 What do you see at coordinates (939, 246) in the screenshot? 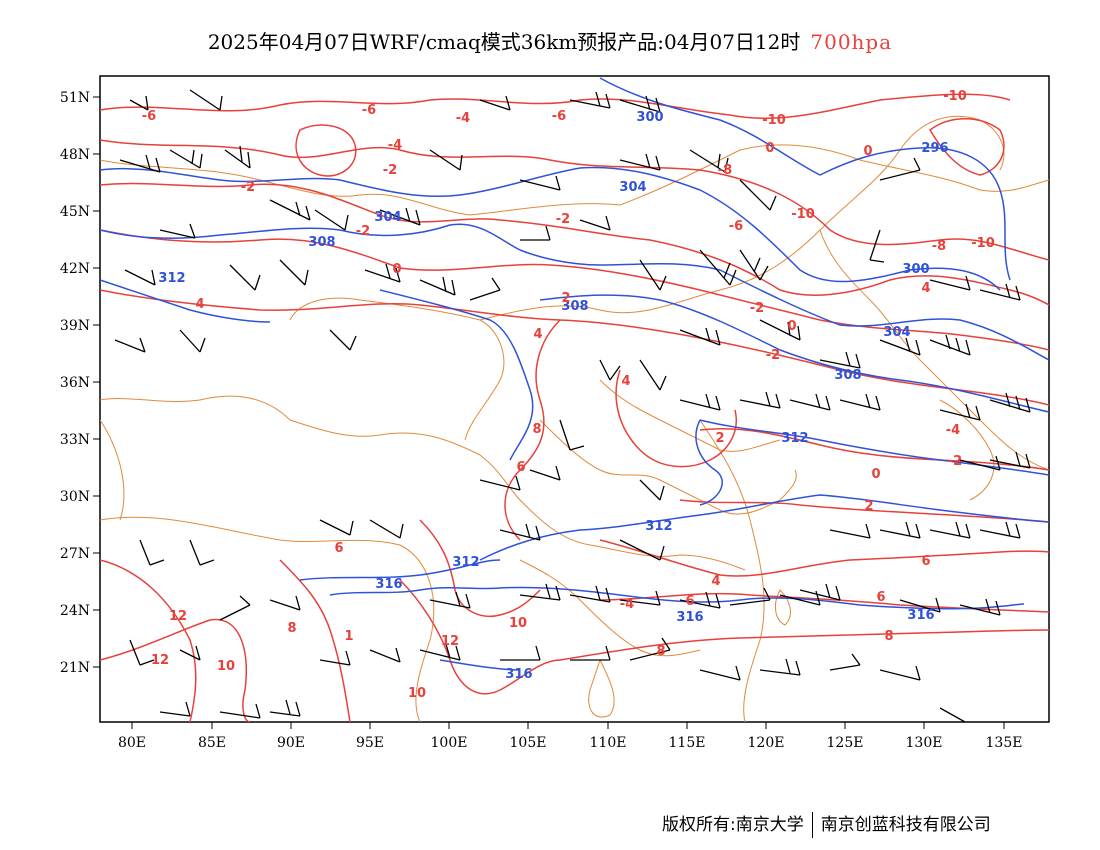
I see `temperature-label: -8` at bounding box center [939, 246].